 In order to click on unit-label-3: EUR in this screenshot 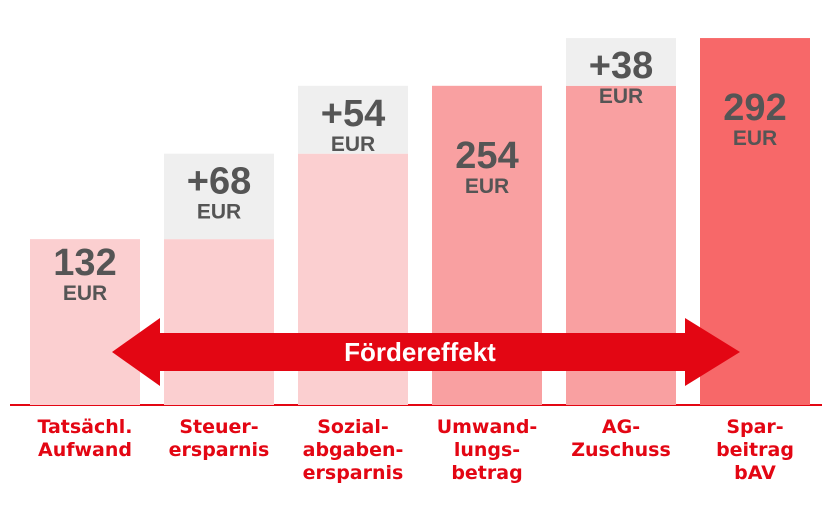, I will do `click(487, 186)`.